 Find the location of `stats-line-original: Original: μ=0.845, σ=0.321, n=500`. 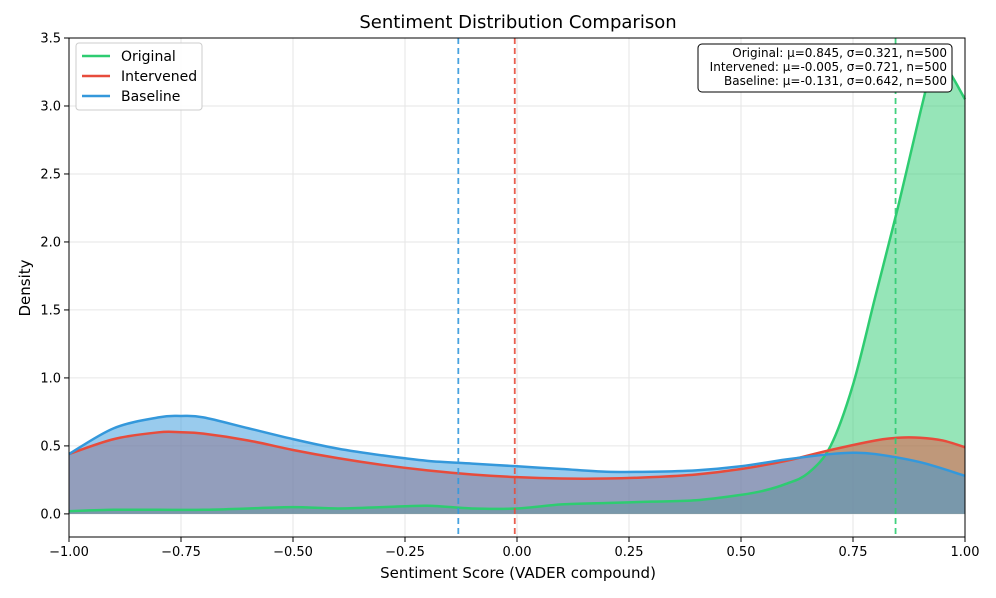

stats-line-original: Original: μ=0.845, σ=0.321, n=500 is located at coordinates (839, 53).